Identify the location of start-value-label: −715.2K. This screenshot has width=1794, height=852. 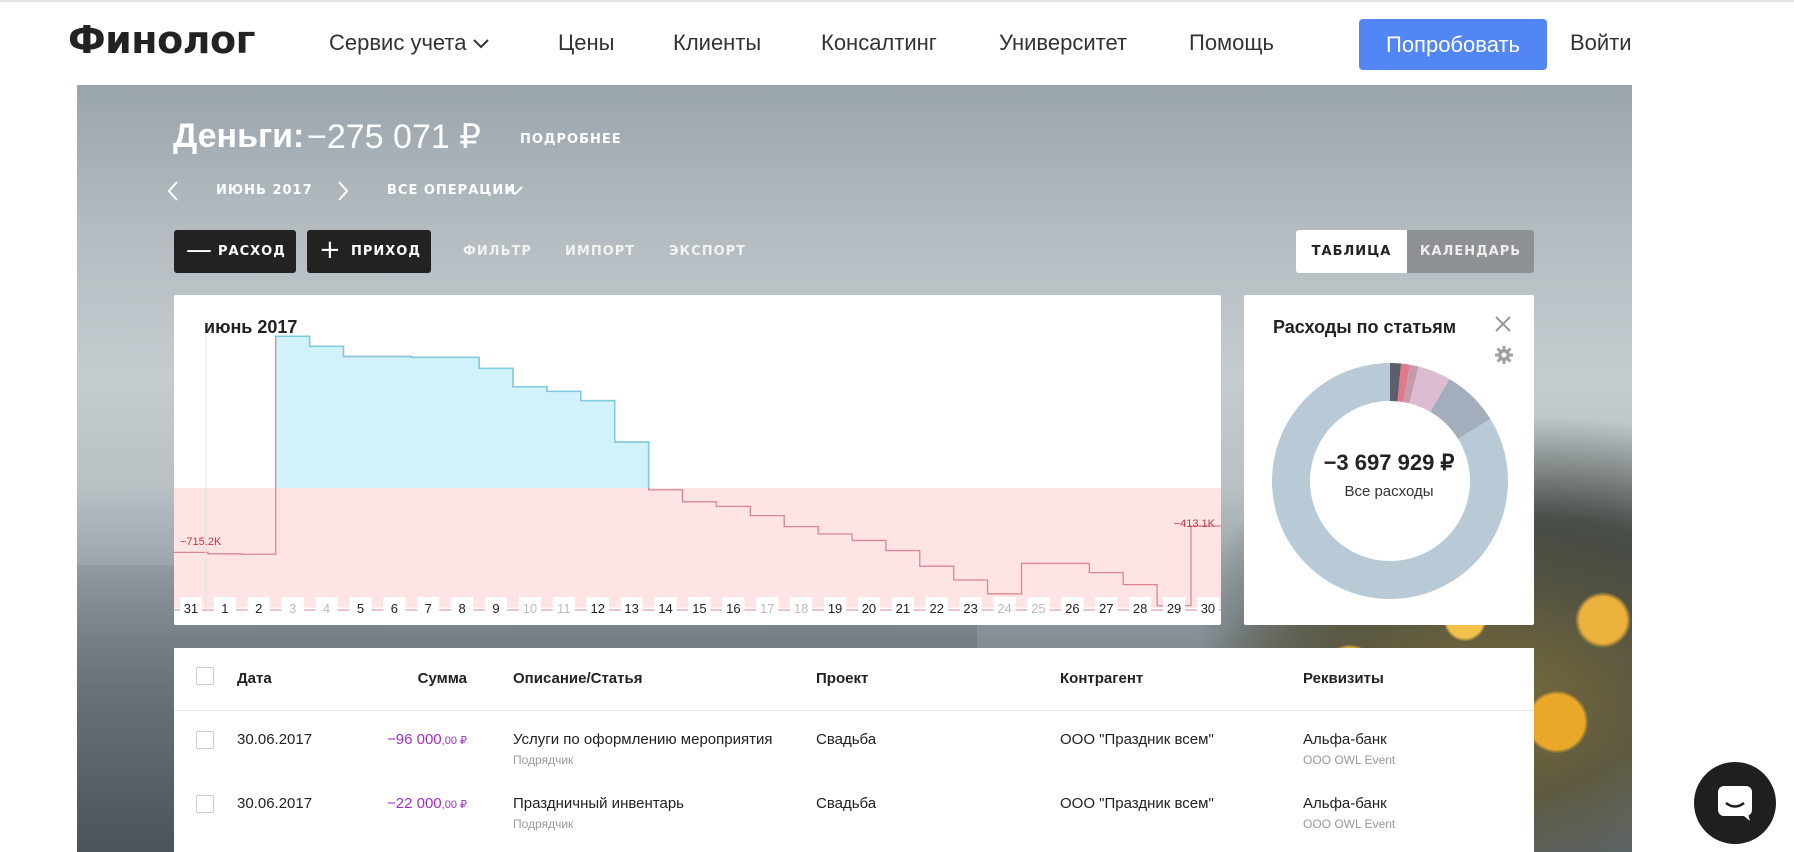
(201, 542).